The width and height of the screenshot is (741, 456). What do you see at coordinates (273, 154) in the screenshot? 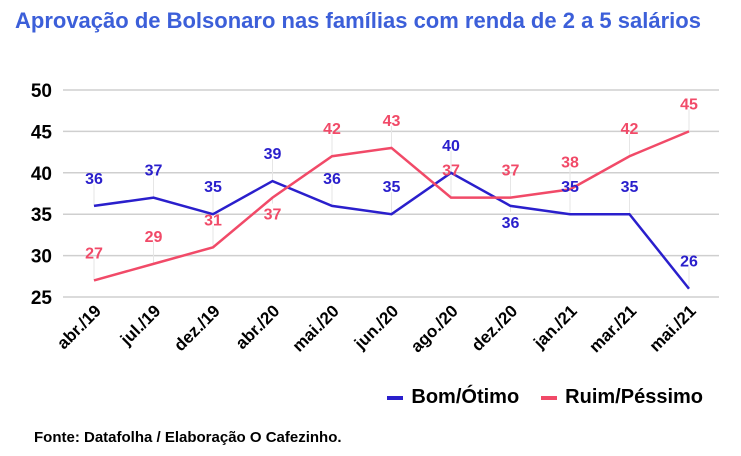
I see `data-label: 39` at bounding box center [273, 154].